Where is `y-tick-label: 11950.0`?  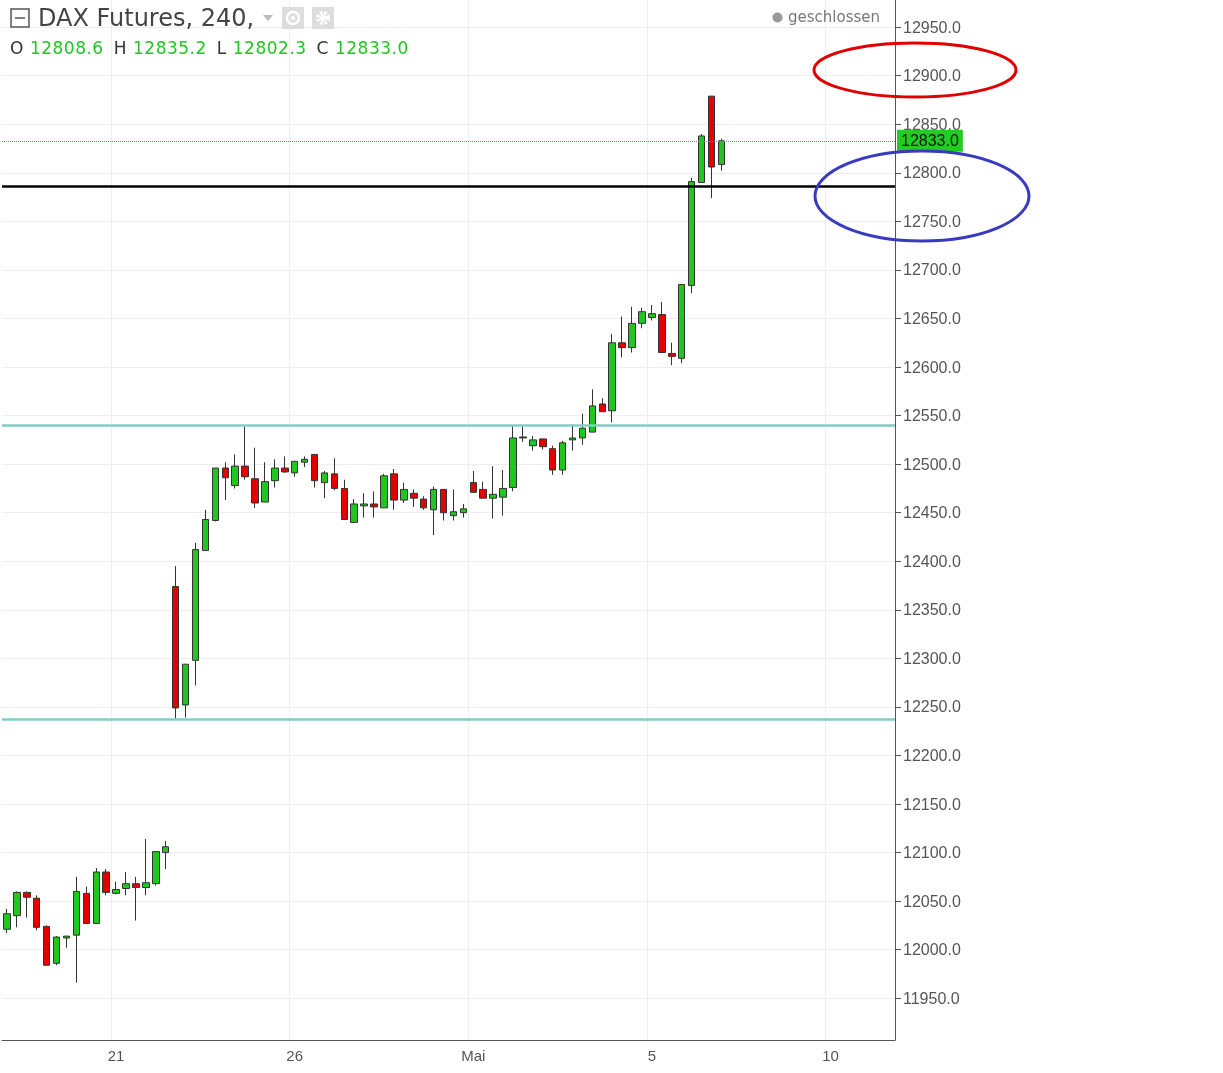 y-tick-label: 11950.0 is located at coordinates (931, 998).